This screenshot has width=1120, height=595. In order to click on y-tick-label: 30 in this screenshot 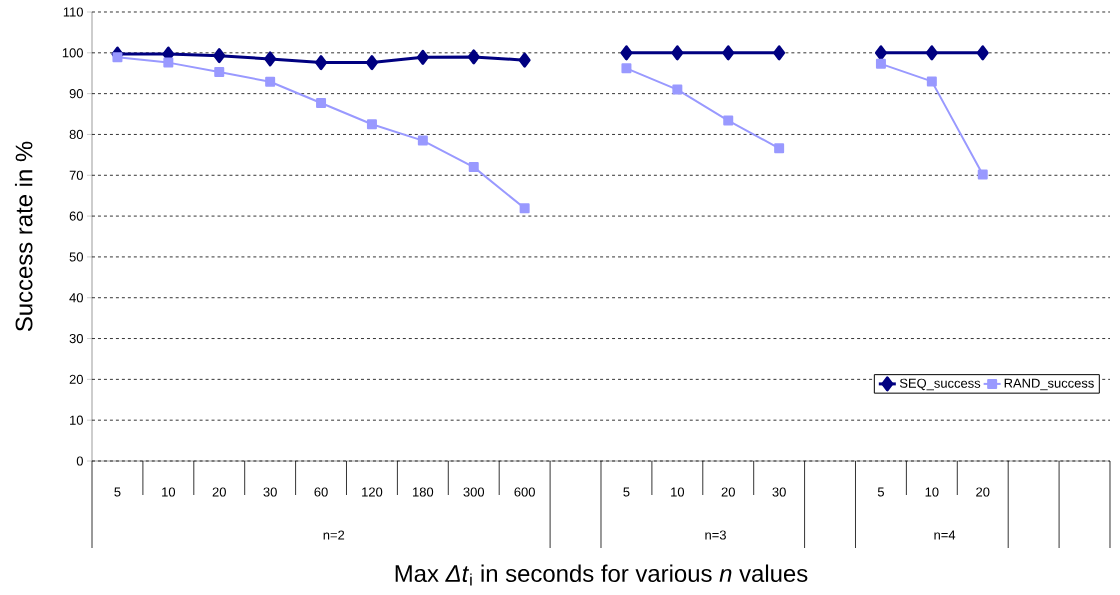, I will do `click(76, 338)`.